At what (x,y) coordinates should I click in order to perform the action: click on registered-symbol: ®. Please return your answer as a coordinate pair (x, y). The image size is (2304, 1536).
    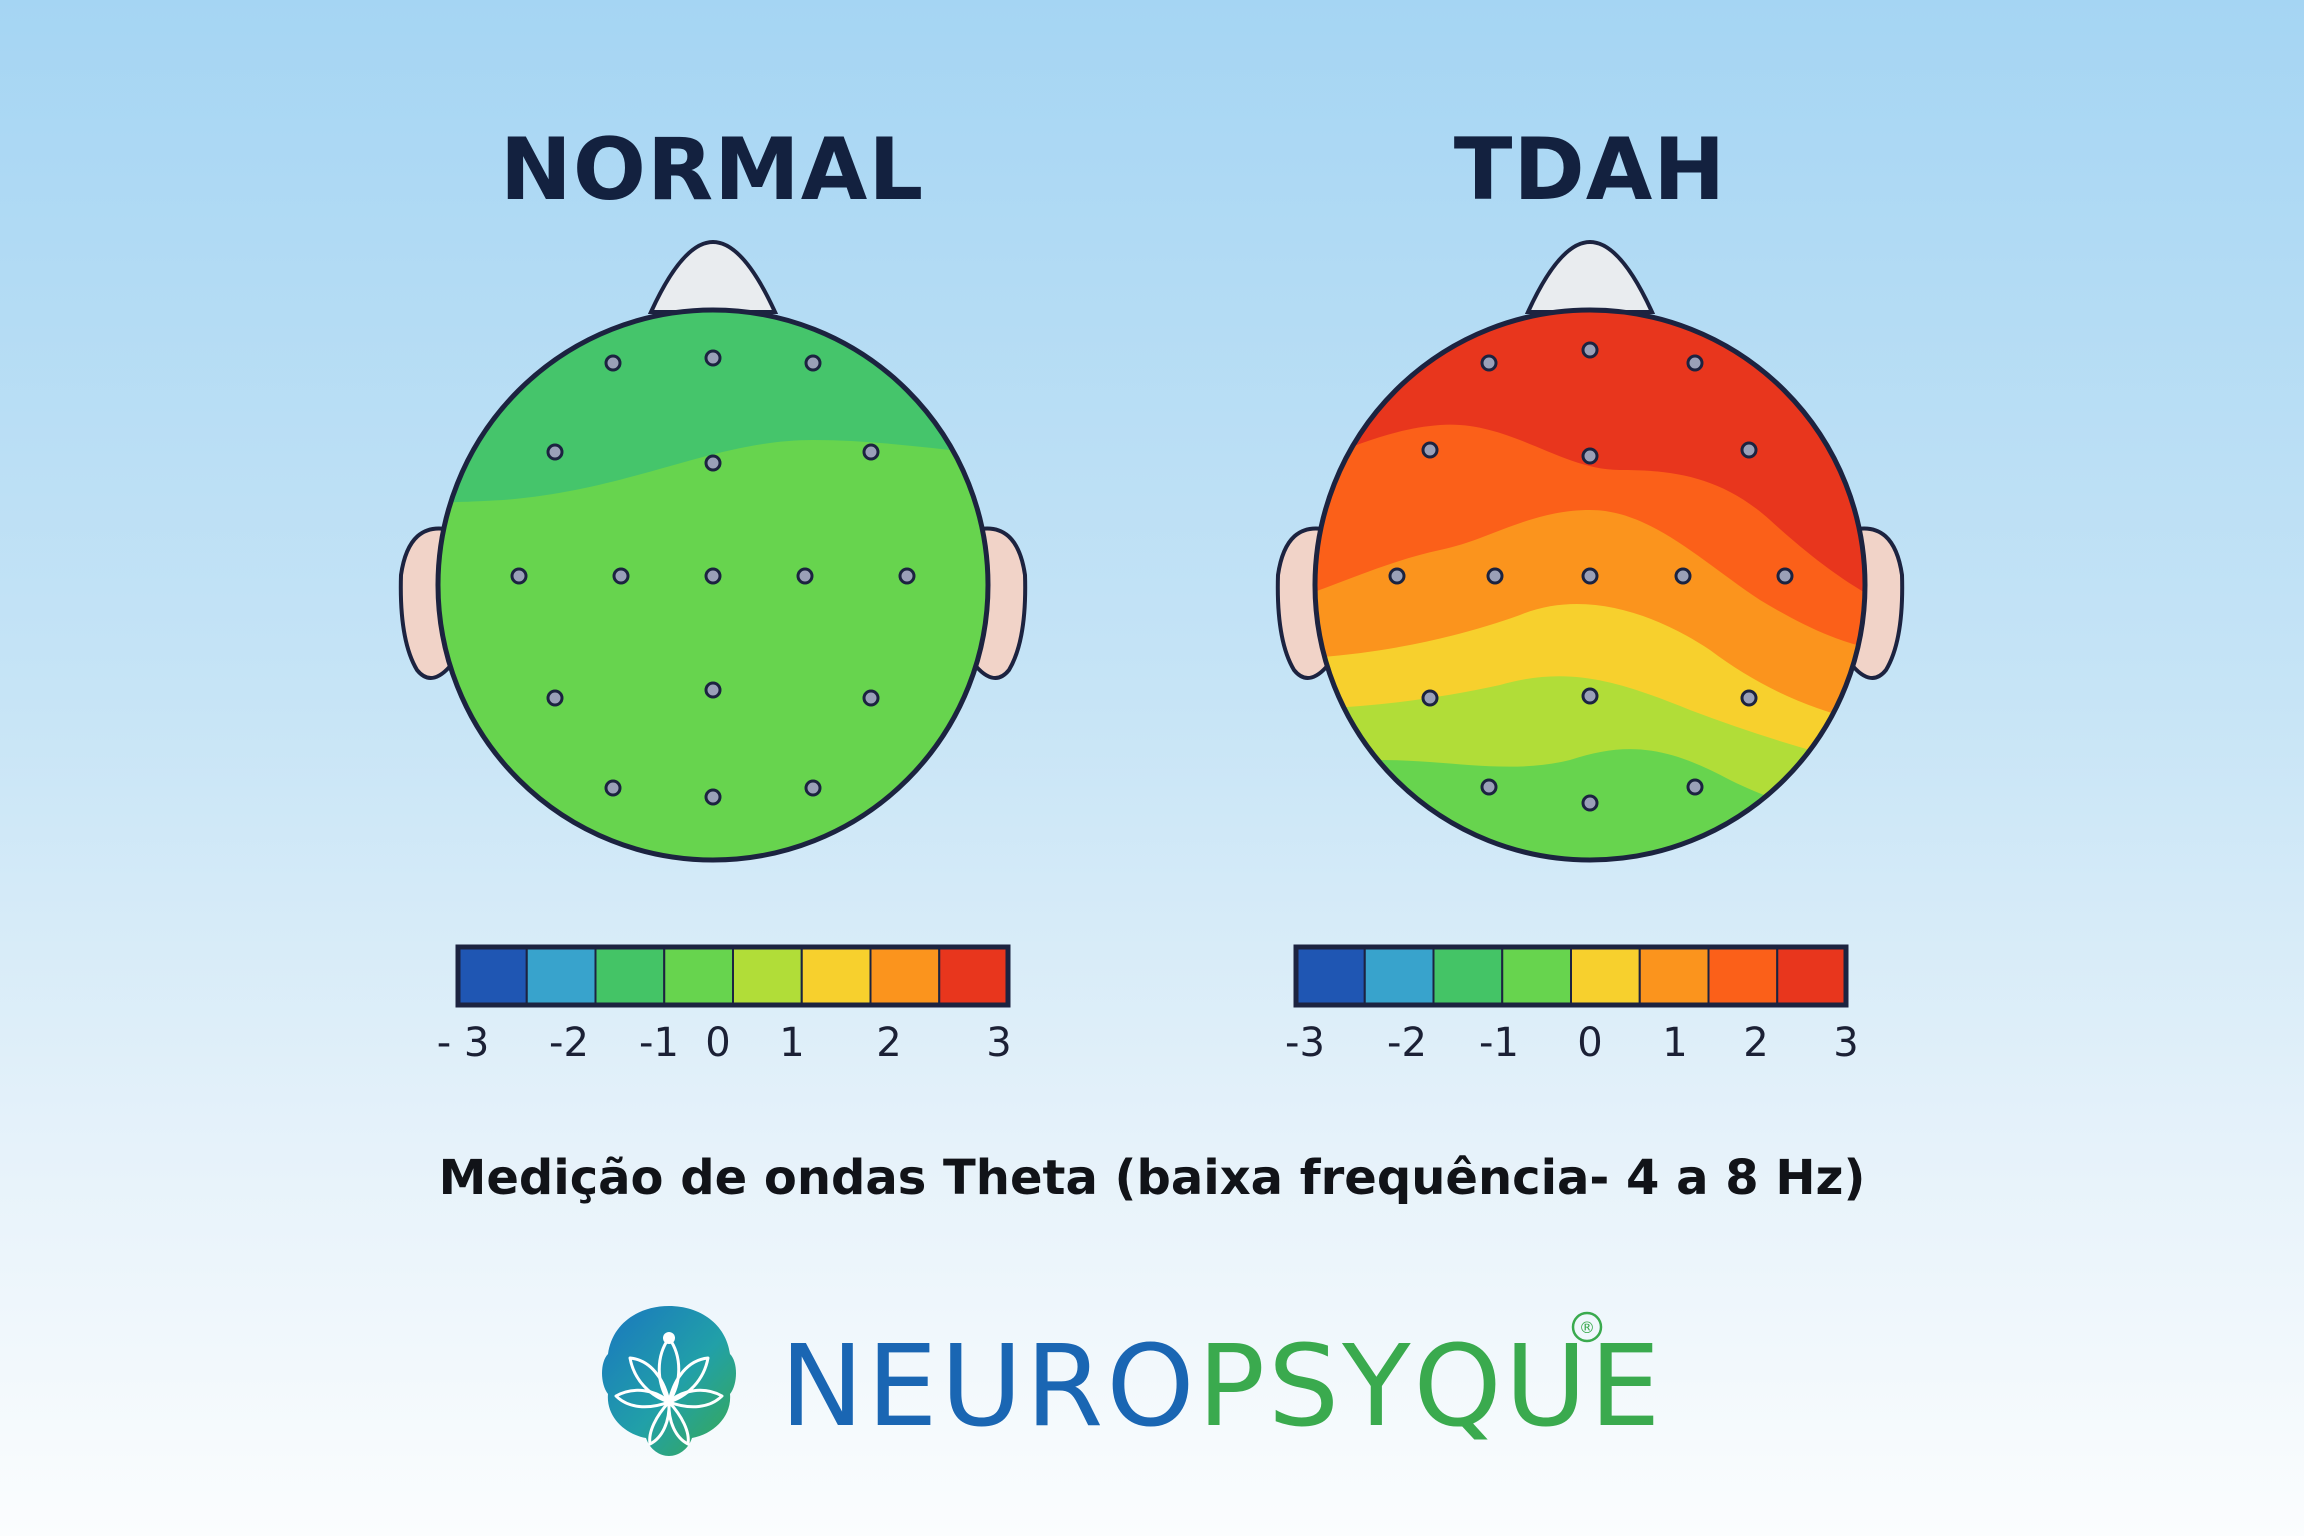
    Looking at the image, I should click on (1587, 1327).